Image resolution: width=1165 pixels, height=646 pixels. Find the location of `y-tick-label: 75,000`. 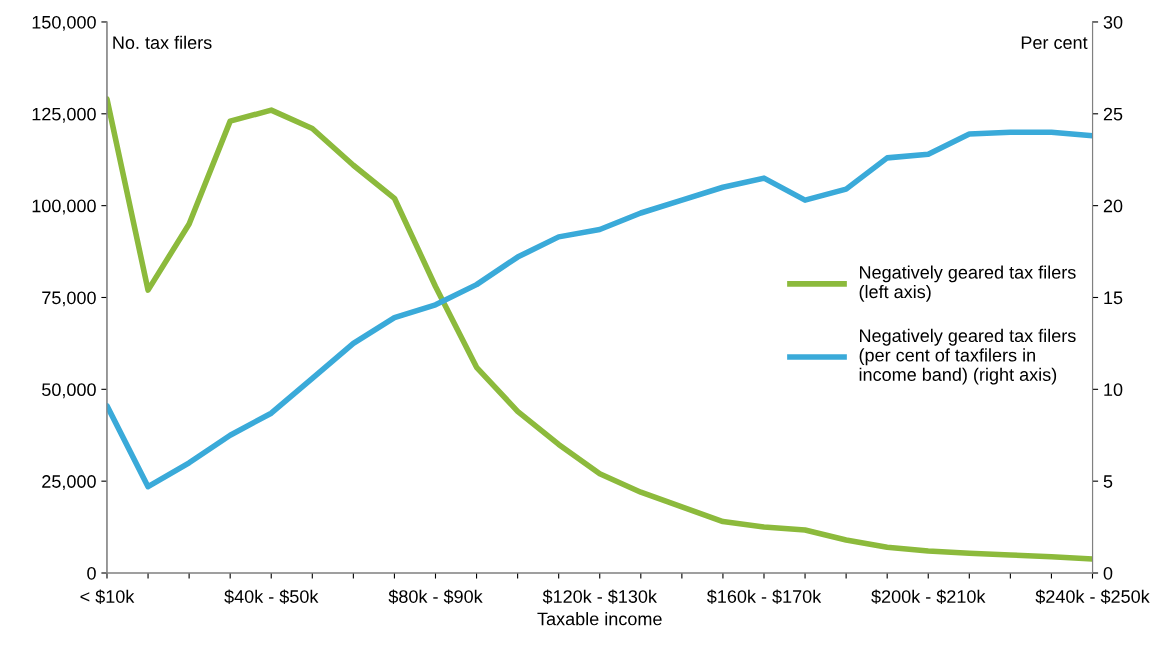

y-tick-label: 75,000 is located at coordinates (69, 299).